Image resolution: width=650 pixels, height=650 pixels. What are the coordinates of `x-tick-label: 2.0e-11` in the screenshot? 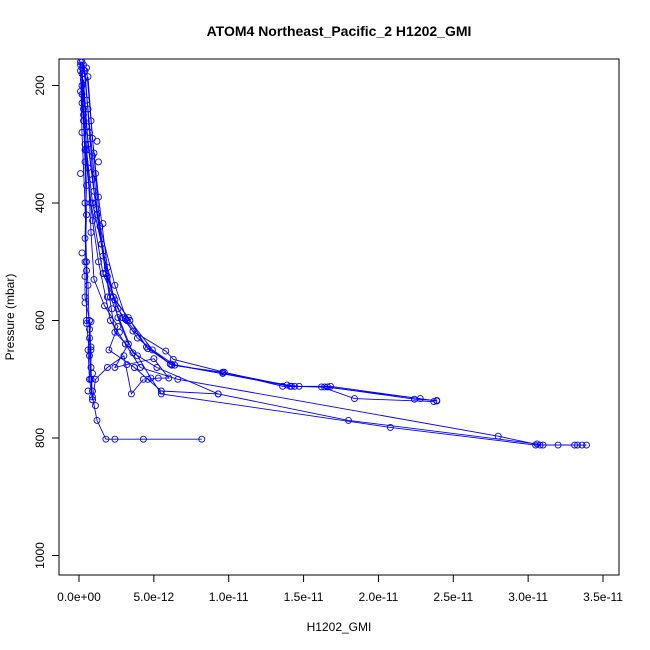 It's located at (379, 597).